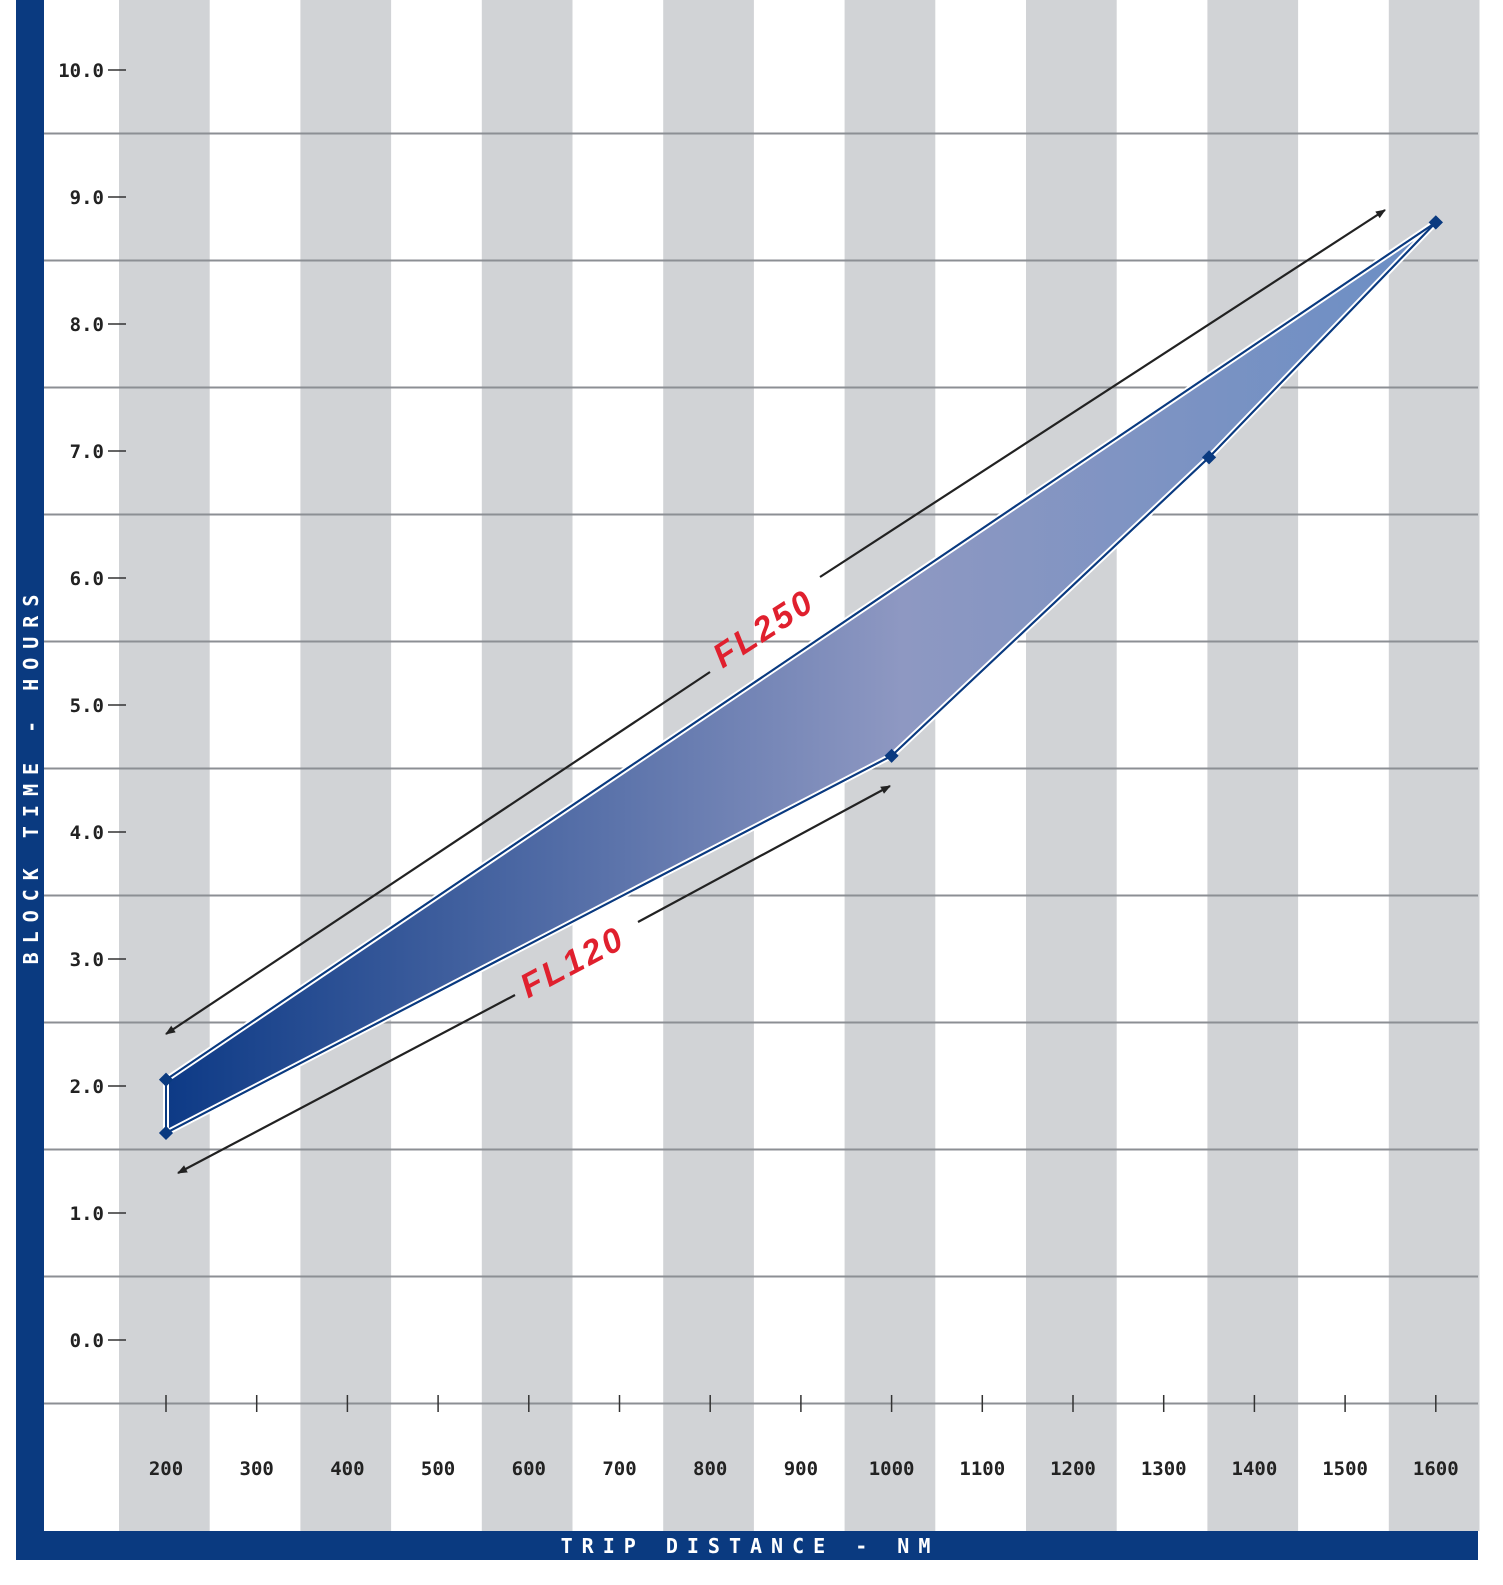 This screenshot has width=1503, height=1585. I want to click on y-tick-label: 6.0, so click(87, 579).